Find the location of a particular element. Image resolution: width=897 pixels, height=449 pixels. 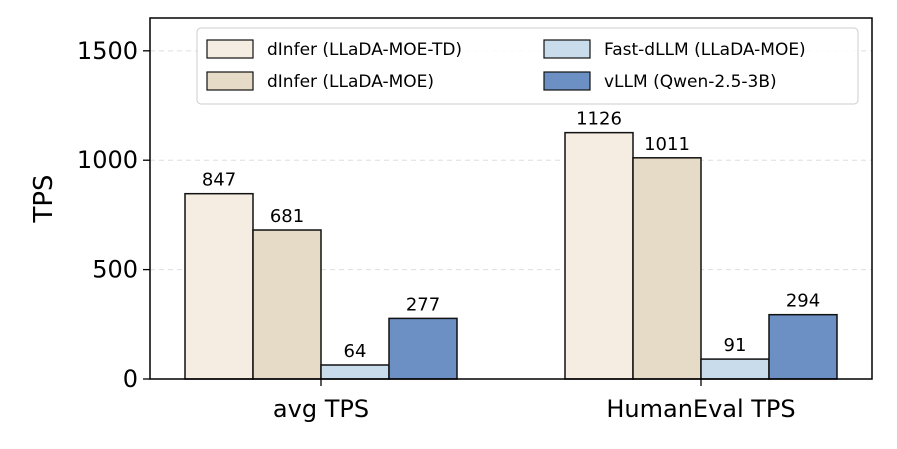

legend-label: dInfer (LLaDA-MOE) is located at coordinates (350, 82).